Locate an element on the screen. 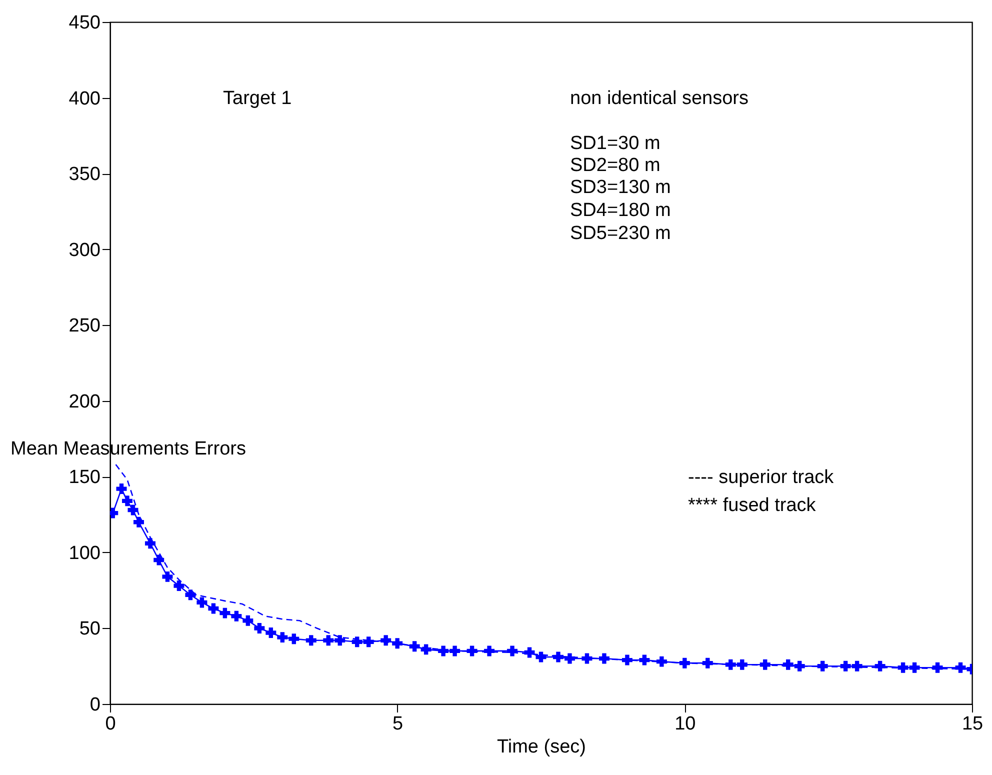 The height and width of the screenshot is (775, 992). y-tick-label: 400 is located at coordinates (84, 99).